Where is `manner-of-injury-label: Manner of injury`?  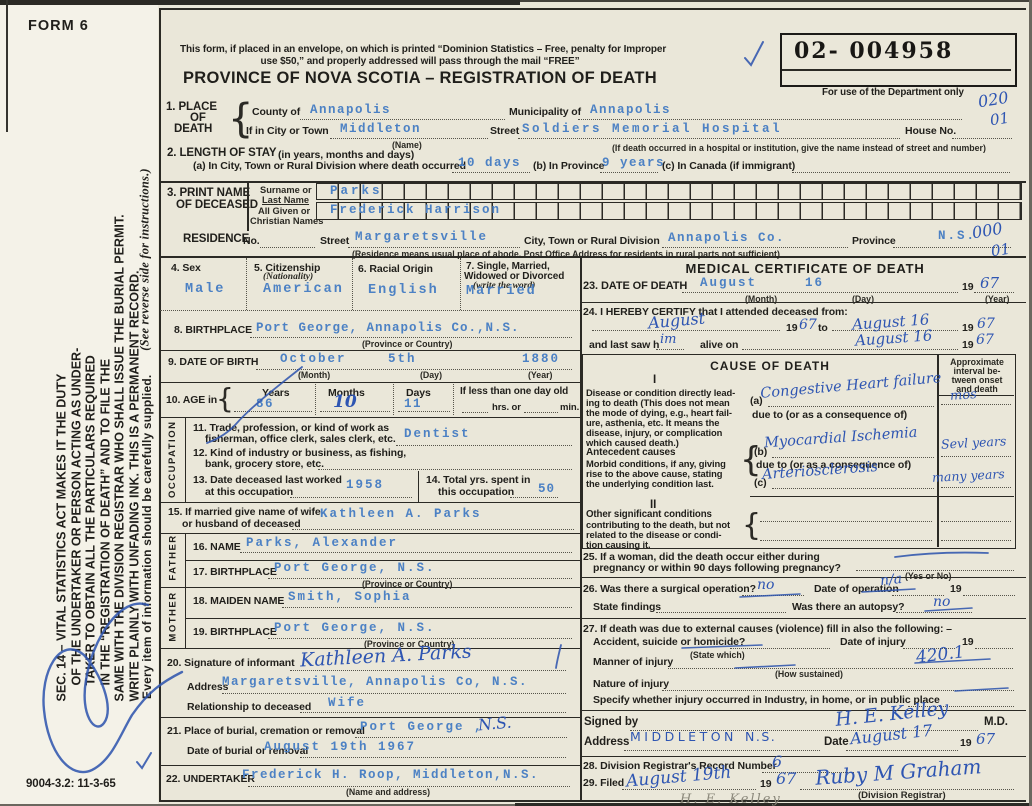
manner-of-injury-label: Manner of injury is located at coordinates (633, 662).